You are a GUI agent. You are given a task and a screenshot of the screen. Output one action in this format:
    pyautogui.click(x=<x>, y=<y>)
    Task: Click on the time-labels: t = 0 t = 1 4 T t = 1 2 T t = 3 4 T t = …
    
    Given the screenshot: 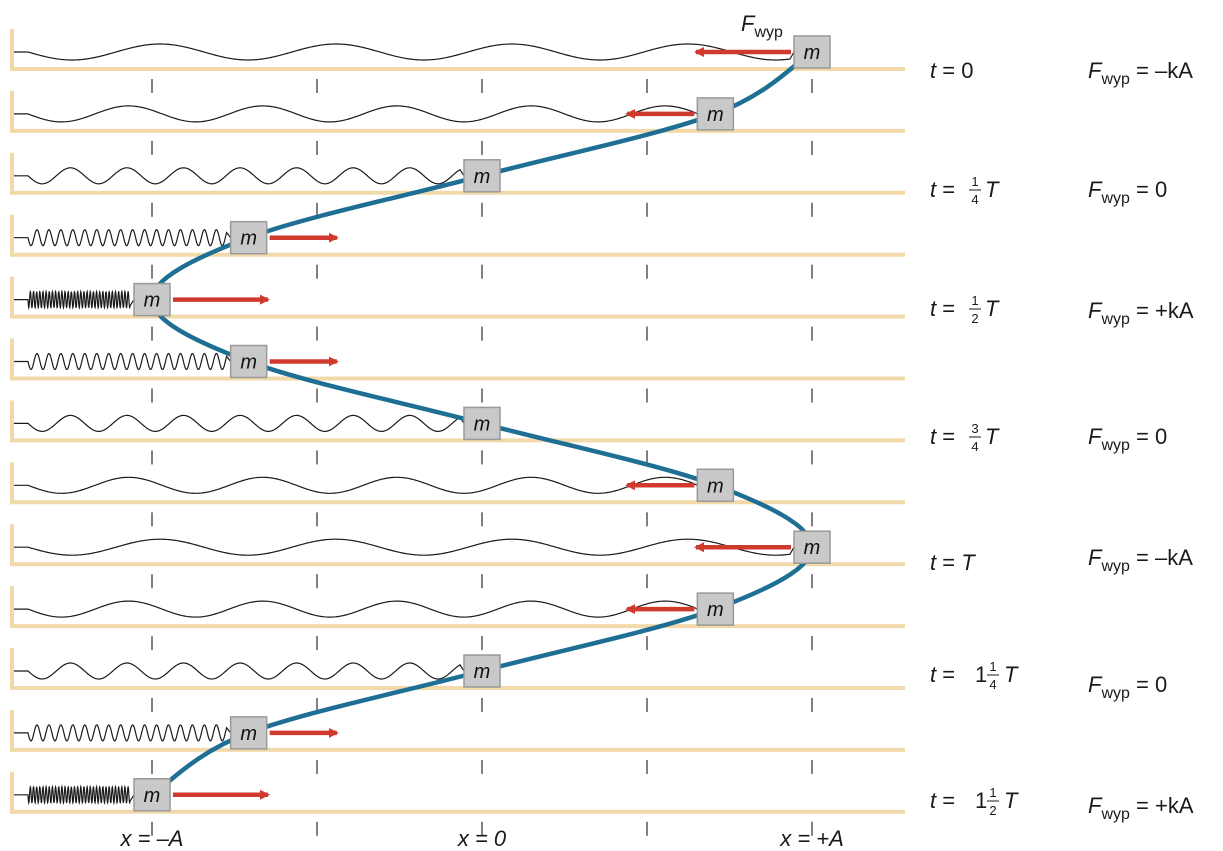 What is the action you would take?
    pyautogui.click(x=974, y=438)
    